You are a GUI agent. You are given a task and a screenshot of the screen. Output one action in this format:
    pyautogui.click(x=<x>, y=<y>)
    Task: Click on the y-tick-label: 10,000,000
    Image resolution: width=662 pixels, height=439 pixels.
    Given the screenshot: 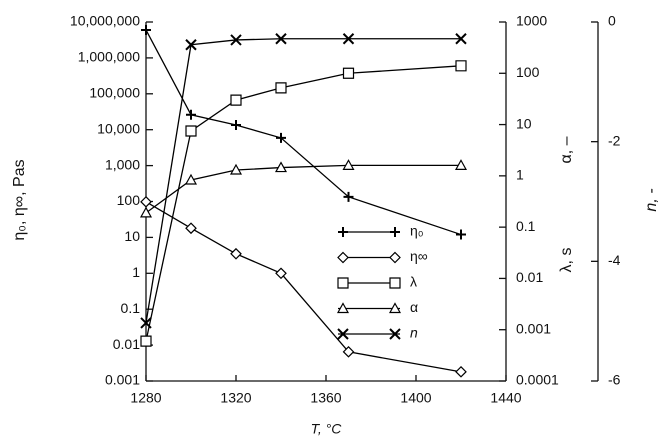 What is the action you would take?
    pyautogui.click(x=105, y=21)
    